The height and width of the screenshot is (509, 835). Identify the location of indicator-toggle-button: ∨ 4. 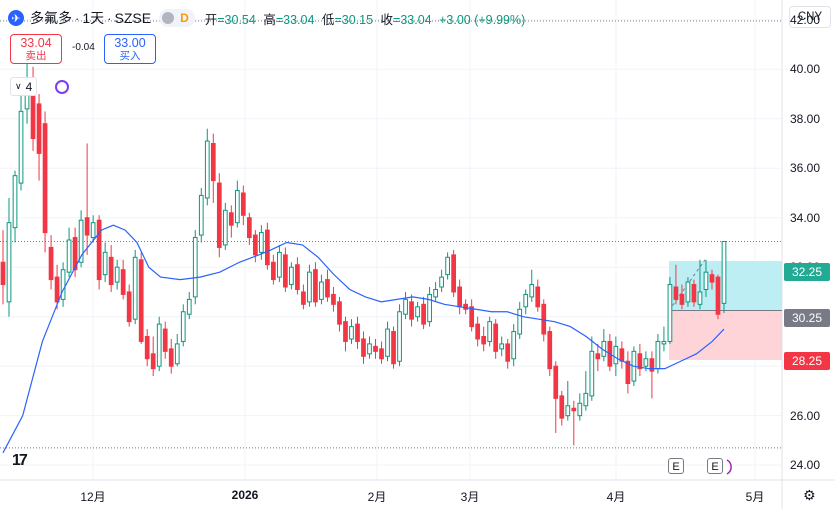
(24, 86).